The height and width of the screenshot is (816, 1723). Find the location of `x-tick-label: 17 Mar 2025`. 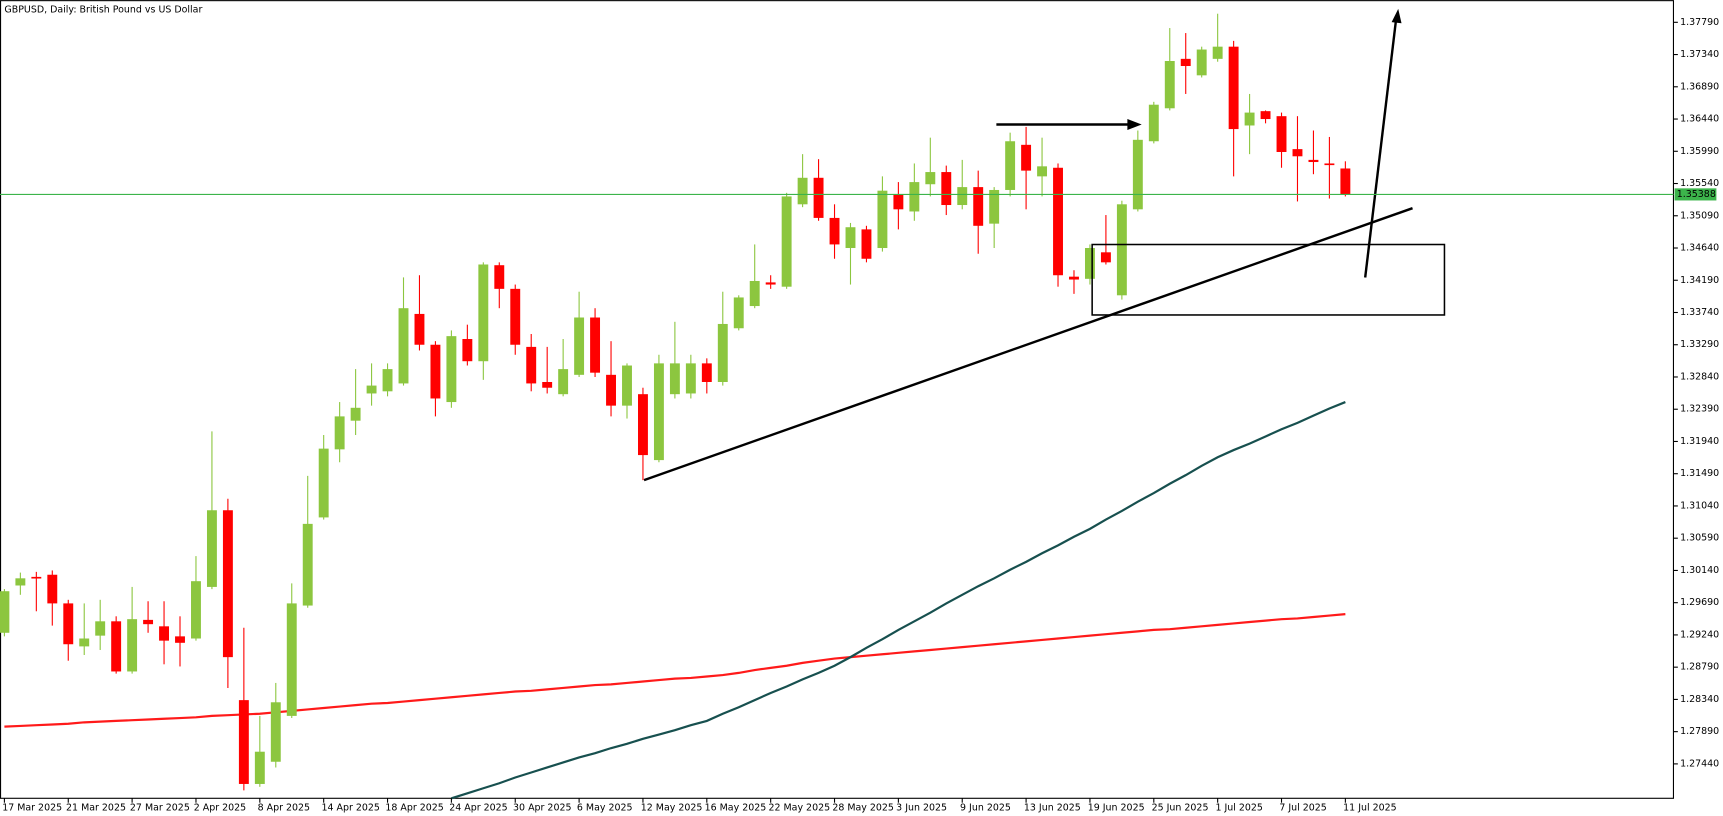

x-tick-label: 17 Mar 2025 is located at coordinates (32, 808).